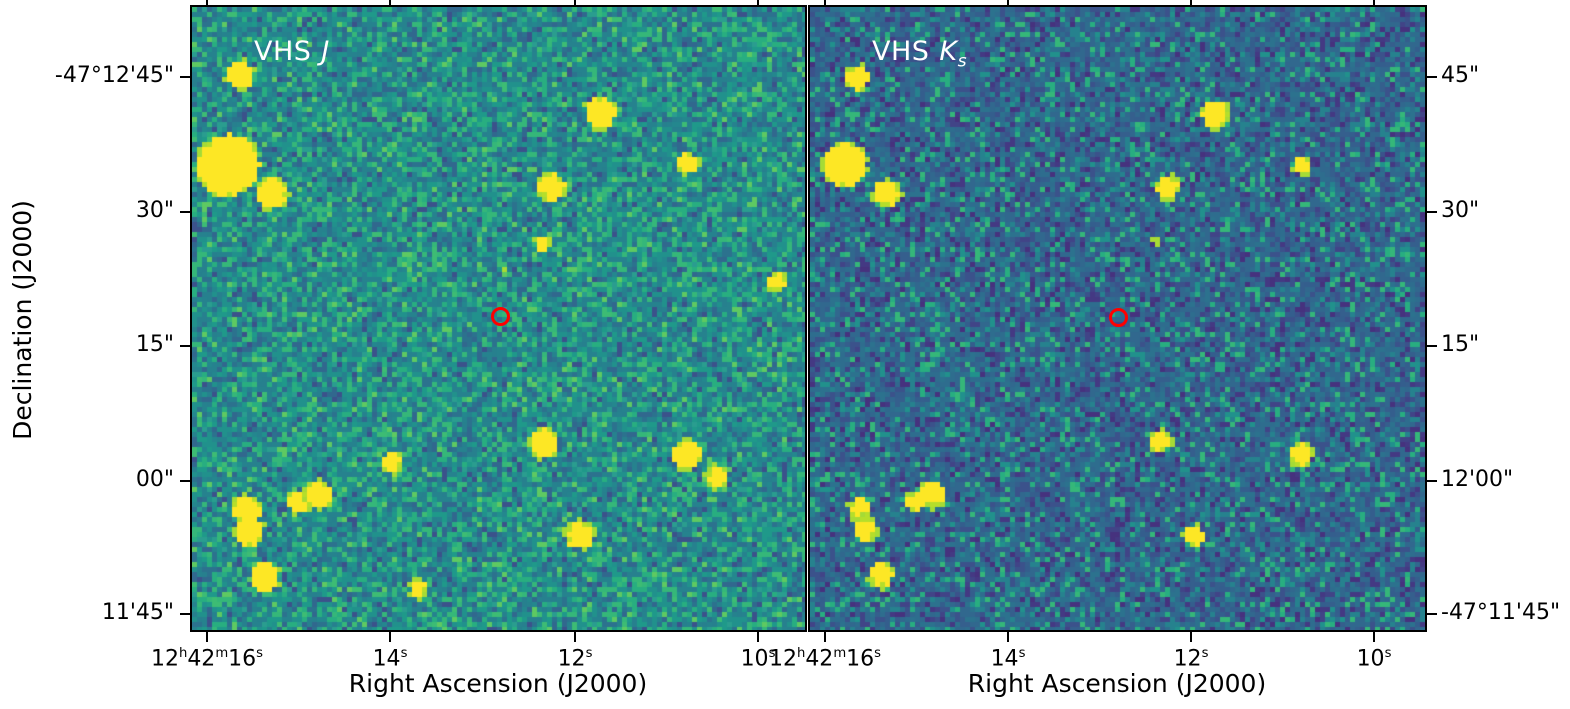 Image resolution: width=1570 pixels, height=709 pixels. I want to click on dec-tick-label: -47°12'45", so click(114, 75).